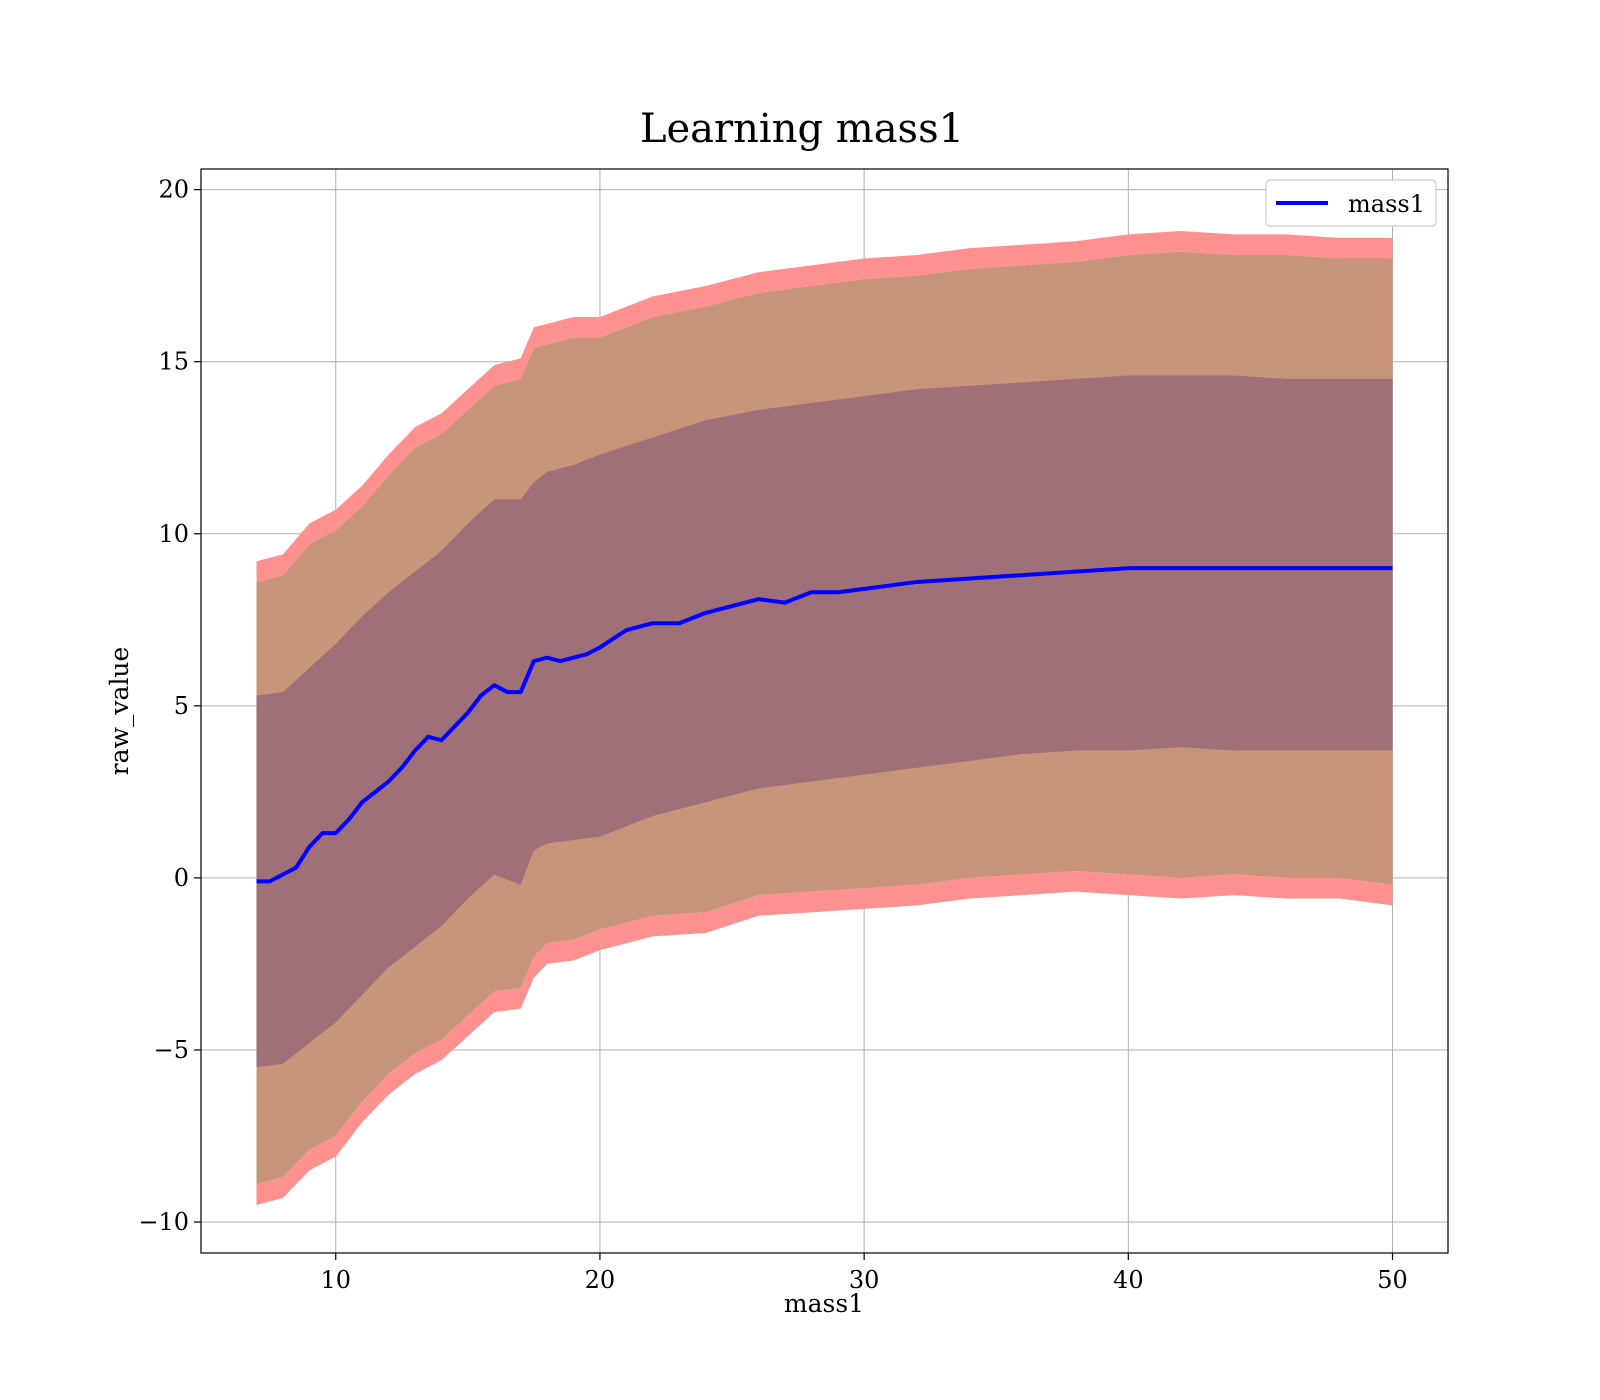 The image size is (1600, 1400). Describe the element at coordinates (824, 1303) in the screenshot. I see `x-axis-label: mass1` at that location.